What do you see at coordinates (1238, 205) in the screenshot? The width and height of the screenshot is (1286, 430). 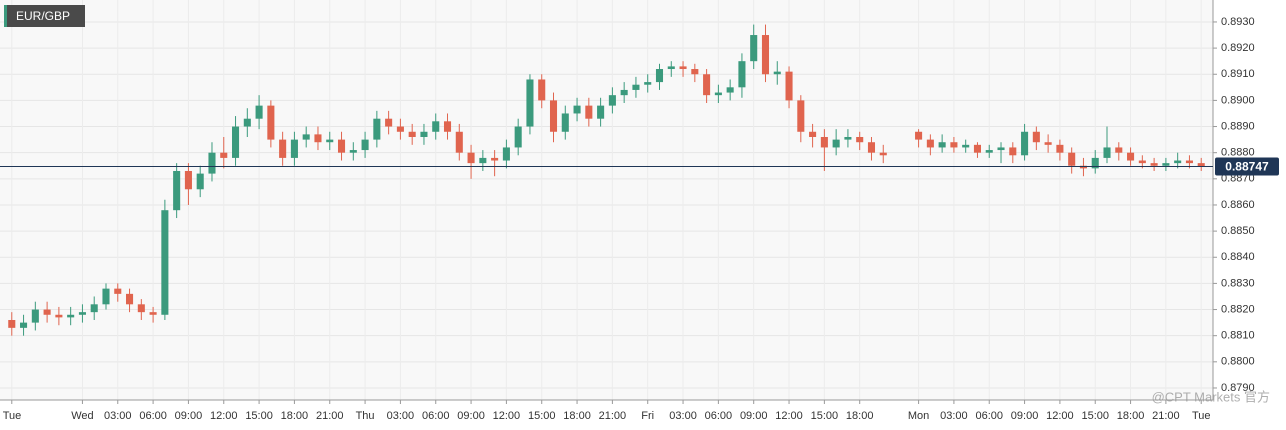 I see `y-tick-label: 0.8860` at bounding box center [1238, 205].